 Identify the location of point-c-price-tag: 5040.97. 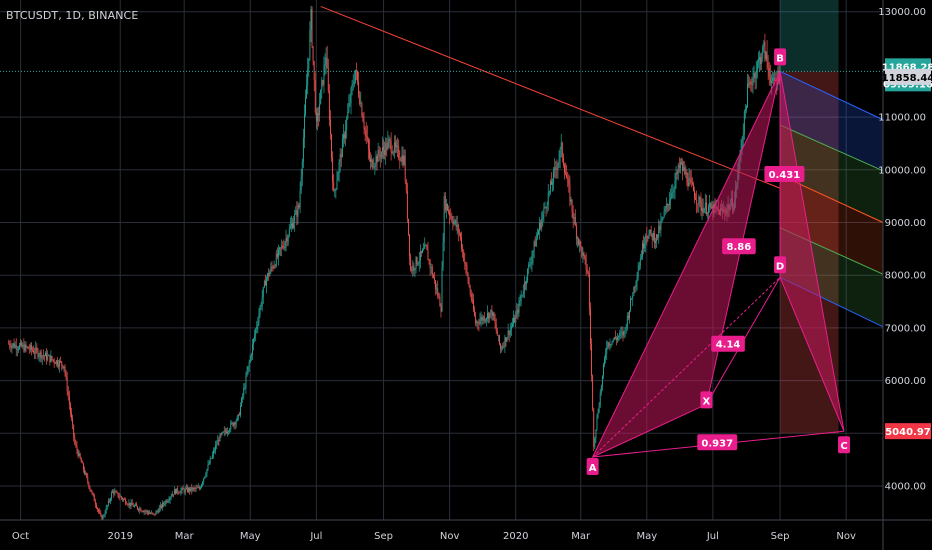
(908, 431).